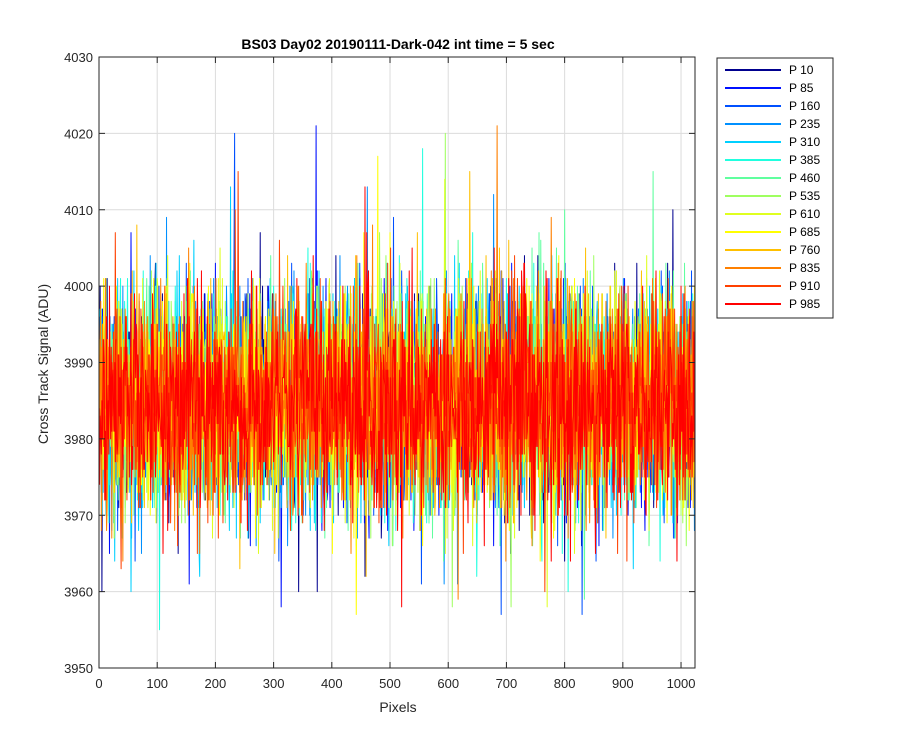 This screenshot has height=750, width=900. Describe the element at coordinates (804, 142) in the screenshot. I see `legend-label: P 310` at that location.